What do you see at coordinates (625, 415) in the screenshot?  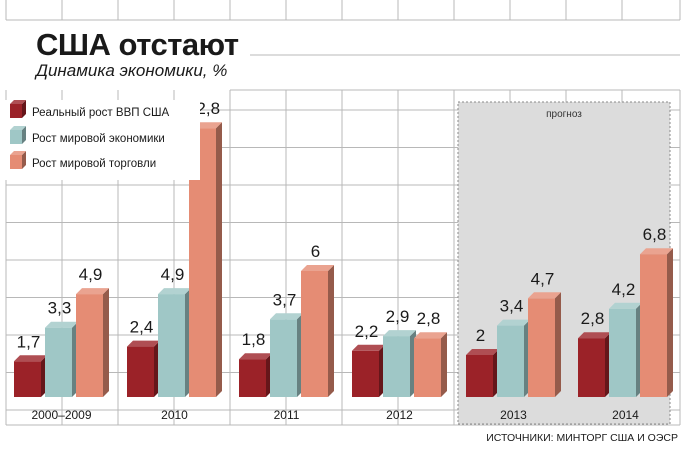 I see `category-label: 2014` at bounding box center [625, 415].